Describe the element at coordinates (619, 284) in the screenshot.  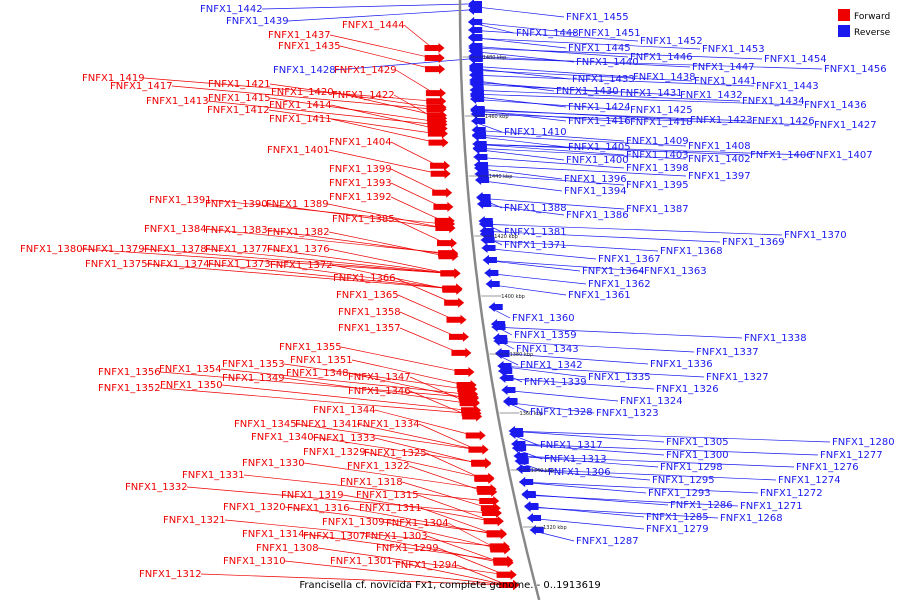
I see `reverse-gene-label: FNFX1_1362` at that location.